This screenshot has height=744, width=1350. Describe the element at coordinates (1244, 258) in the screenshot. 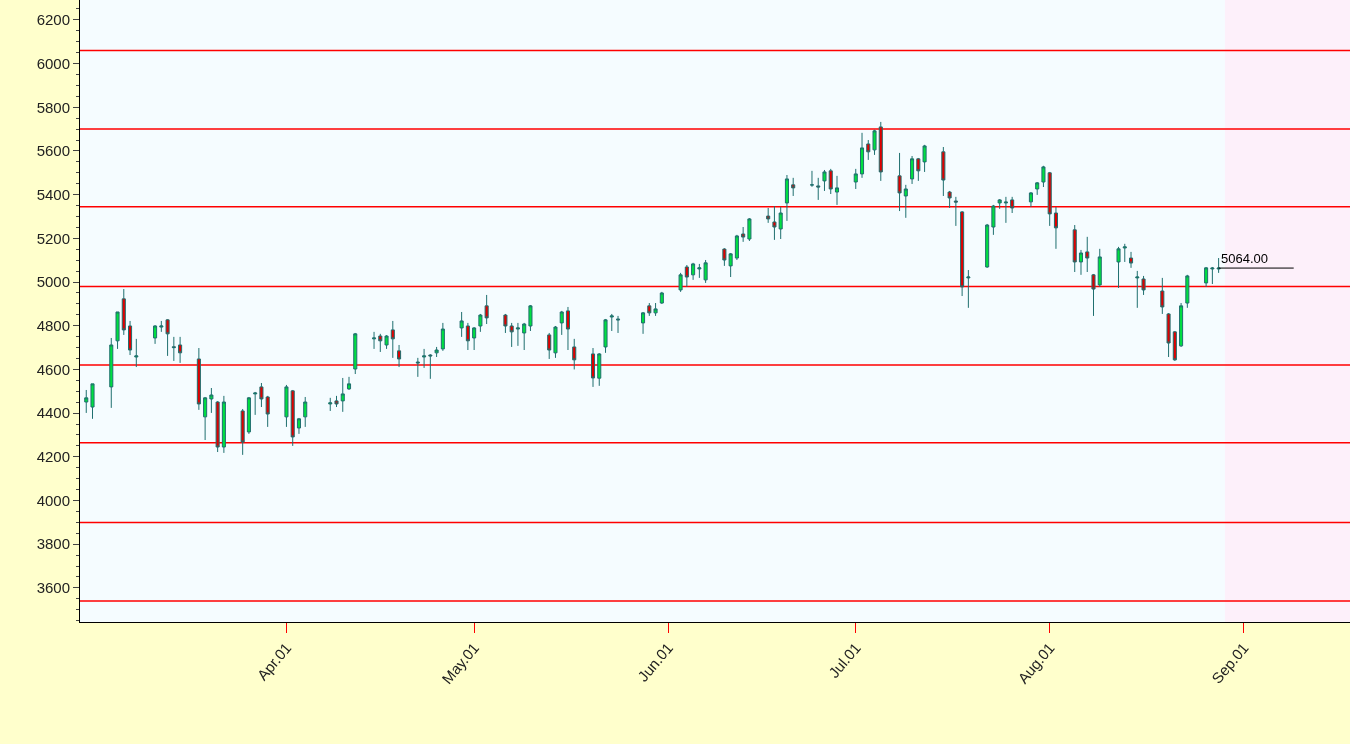

I see `annotation: 5064.00` at that location.